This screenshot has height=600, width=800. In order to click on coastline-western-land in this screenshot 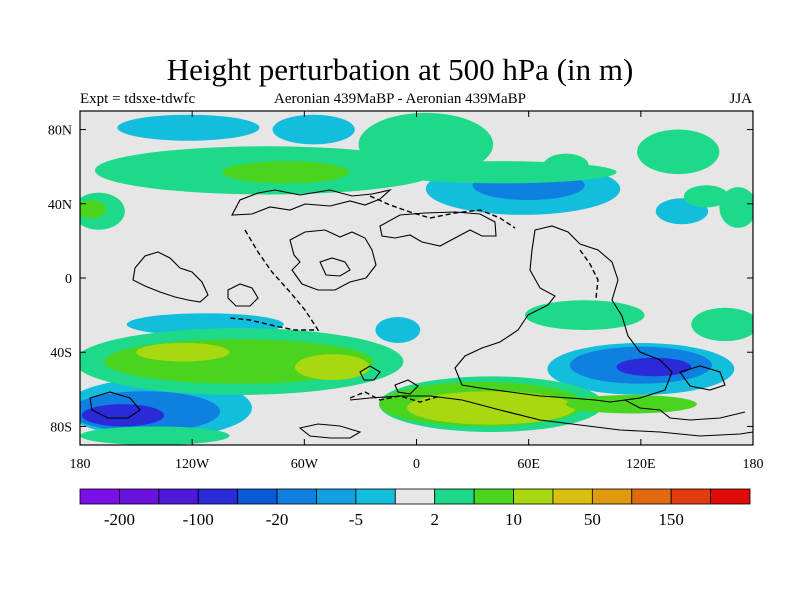, I will do `click(170, 277)`.